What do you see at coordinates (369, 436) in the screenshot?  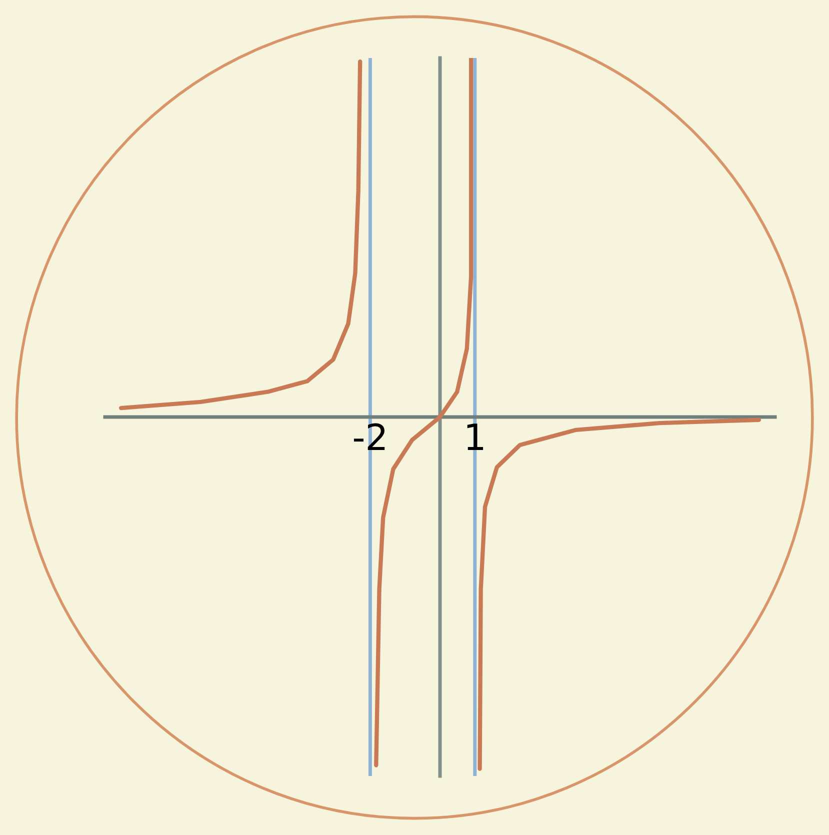 I see `x-tick-label: -2` at bounding box center [369, 436].